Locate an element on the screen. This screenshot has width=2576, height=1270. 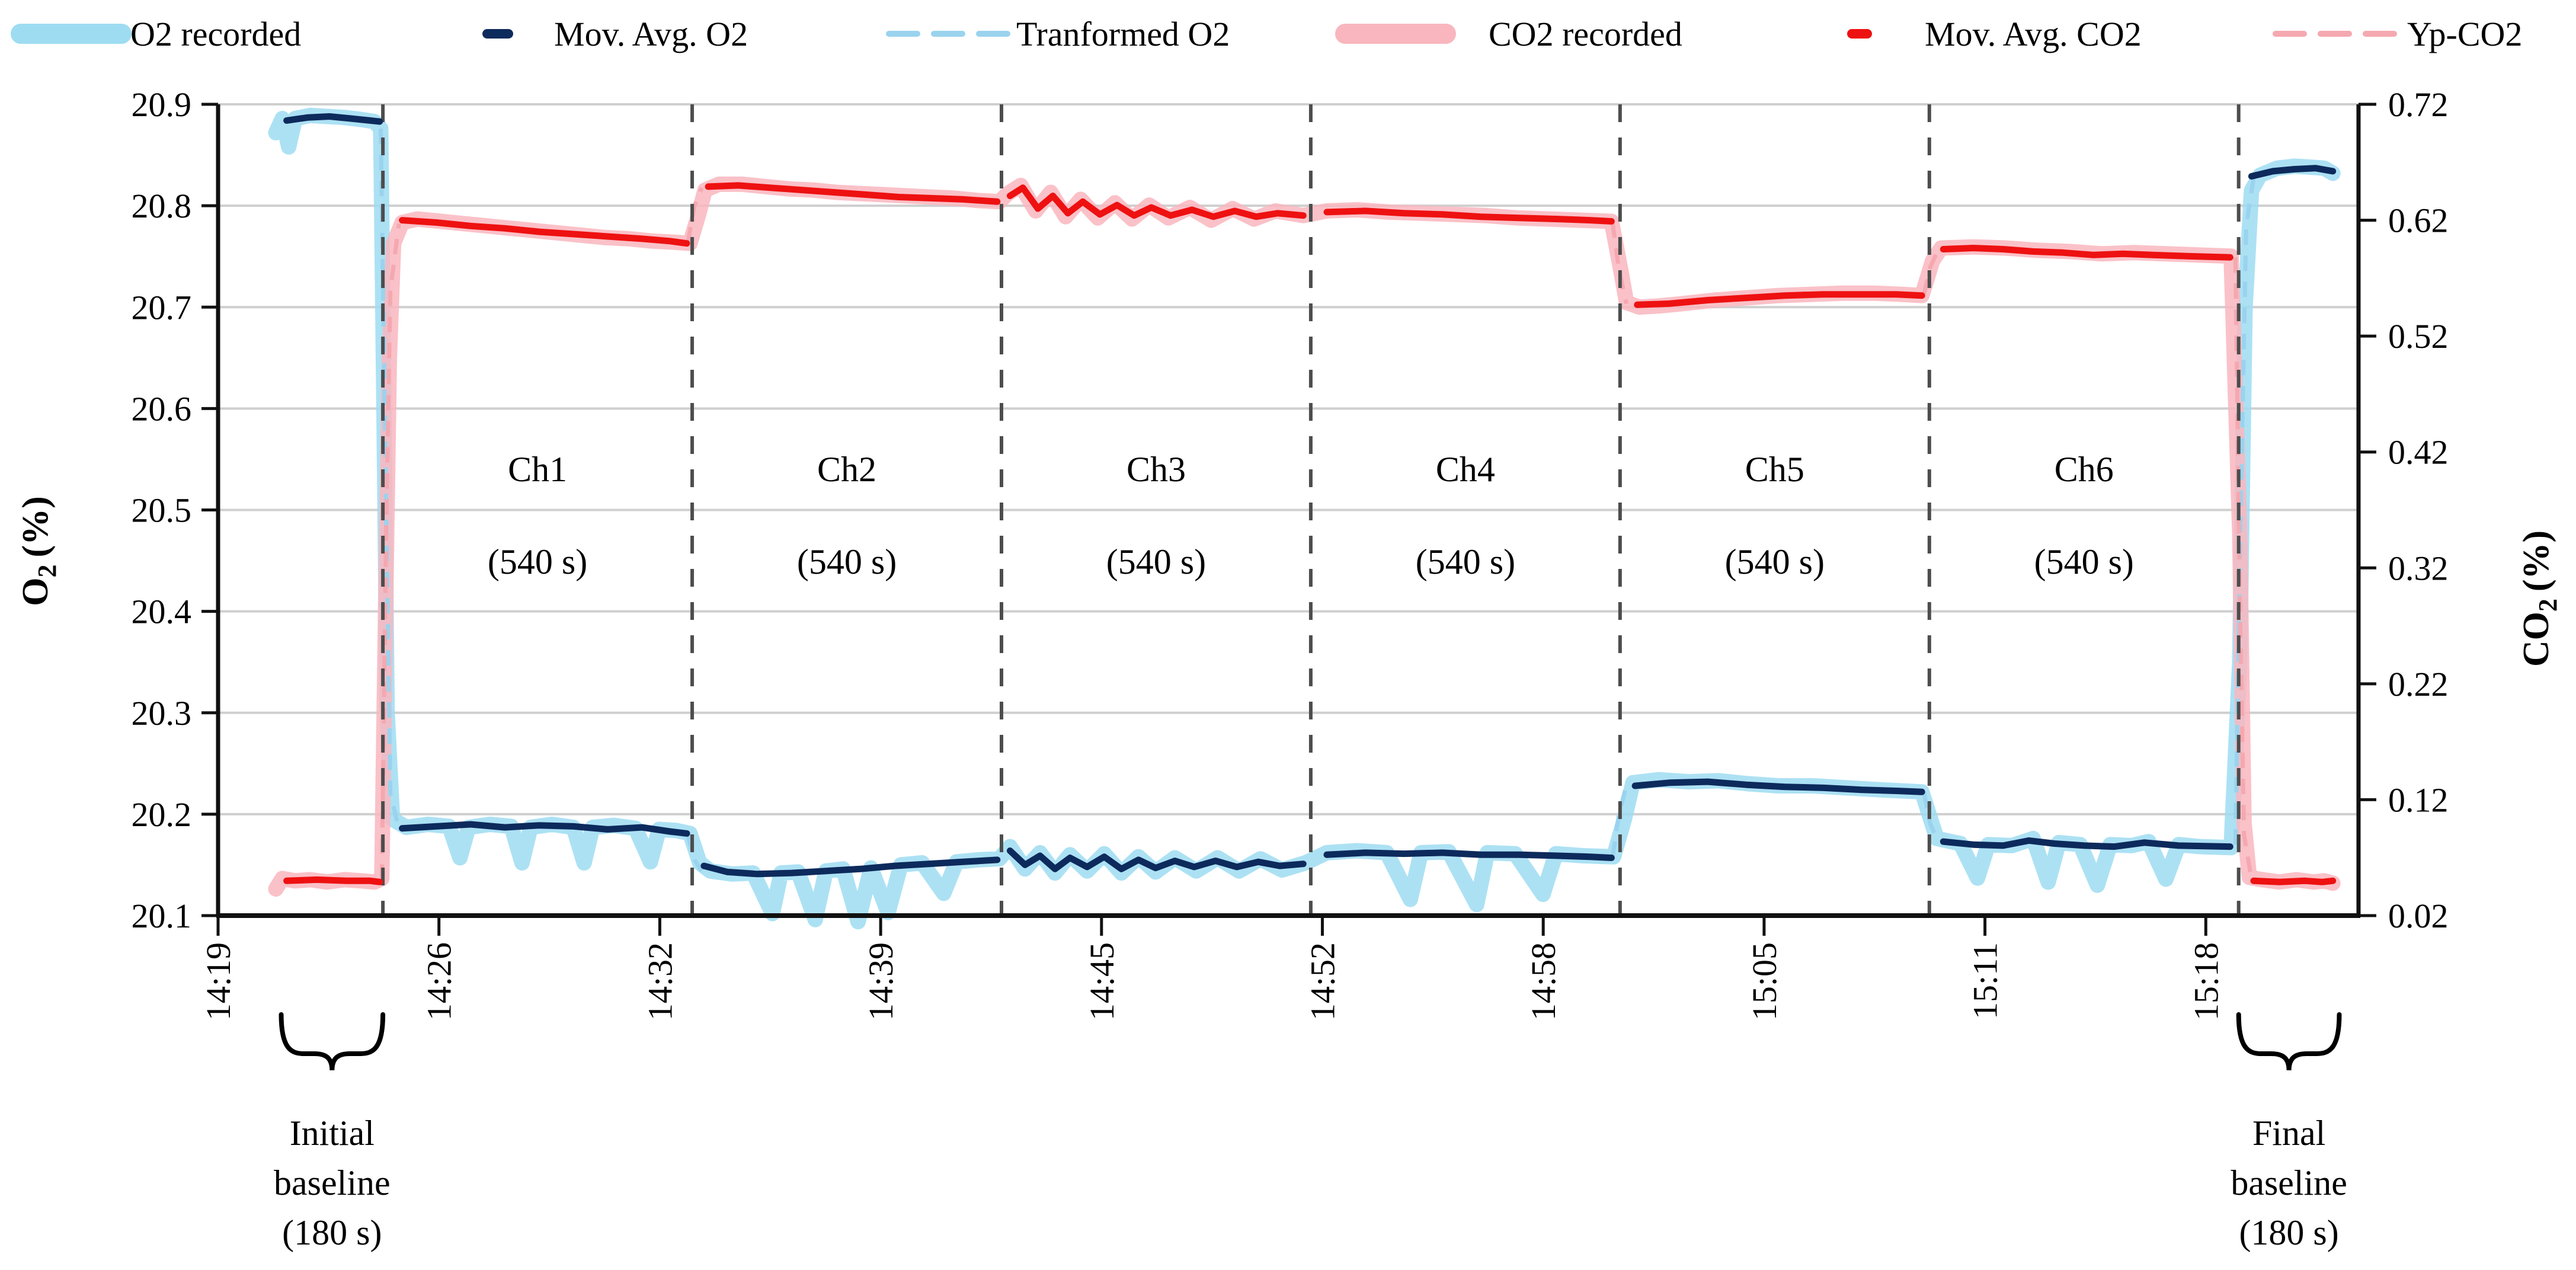
legend-item: Mov. Avg. O2 is located at coordinates (615, 34).